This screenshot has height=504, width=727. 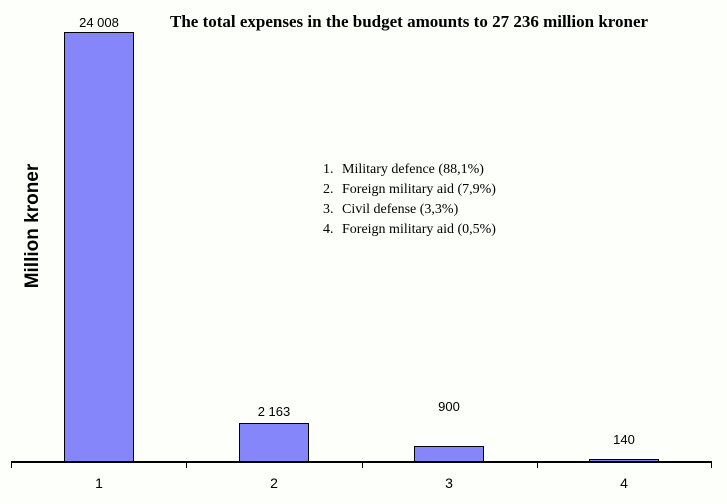 What do you see at coordinates (449, 406) in the screenshot?
I see `bar-value-label: 900` at bounding box center [449, 406].